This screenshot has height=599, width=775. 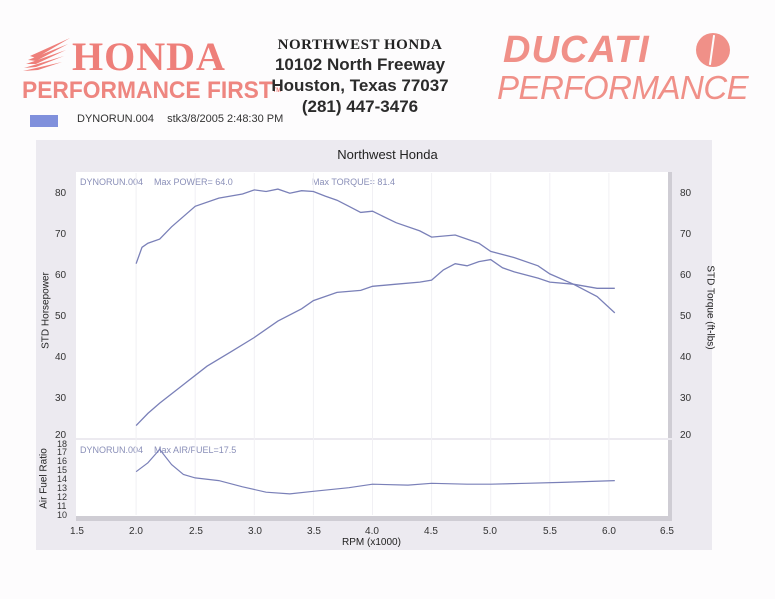 What do you see at coordinates (136, 531) in the screenshot?
I see `x-tick: 2.0` at bounding box center [136, 531].